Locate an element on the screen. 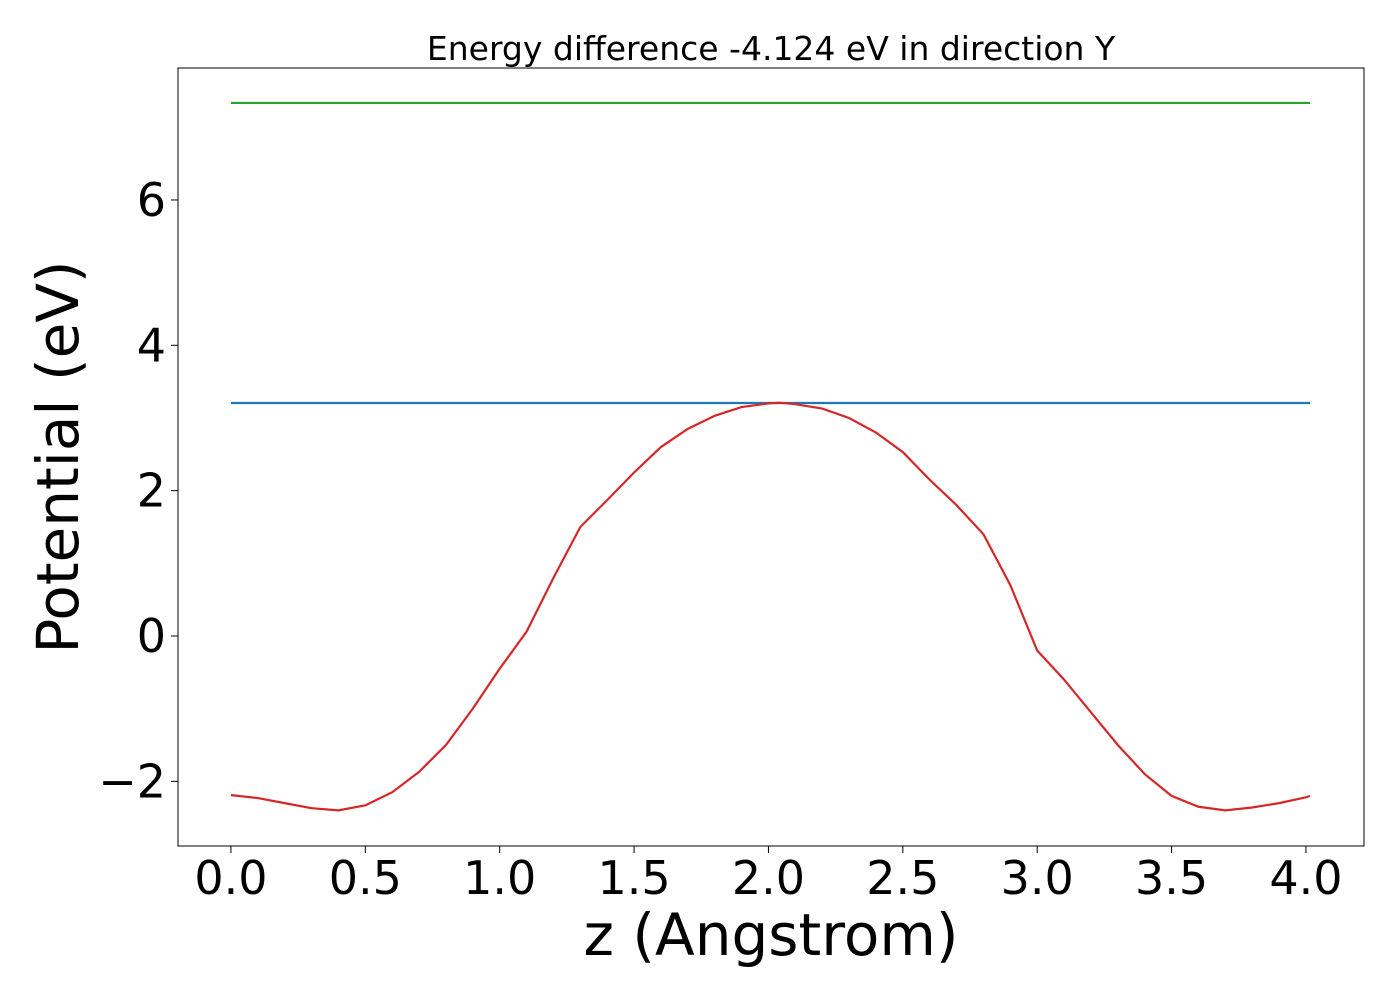  x-tick-label: 0.0 is located at coordinates (230, 878).